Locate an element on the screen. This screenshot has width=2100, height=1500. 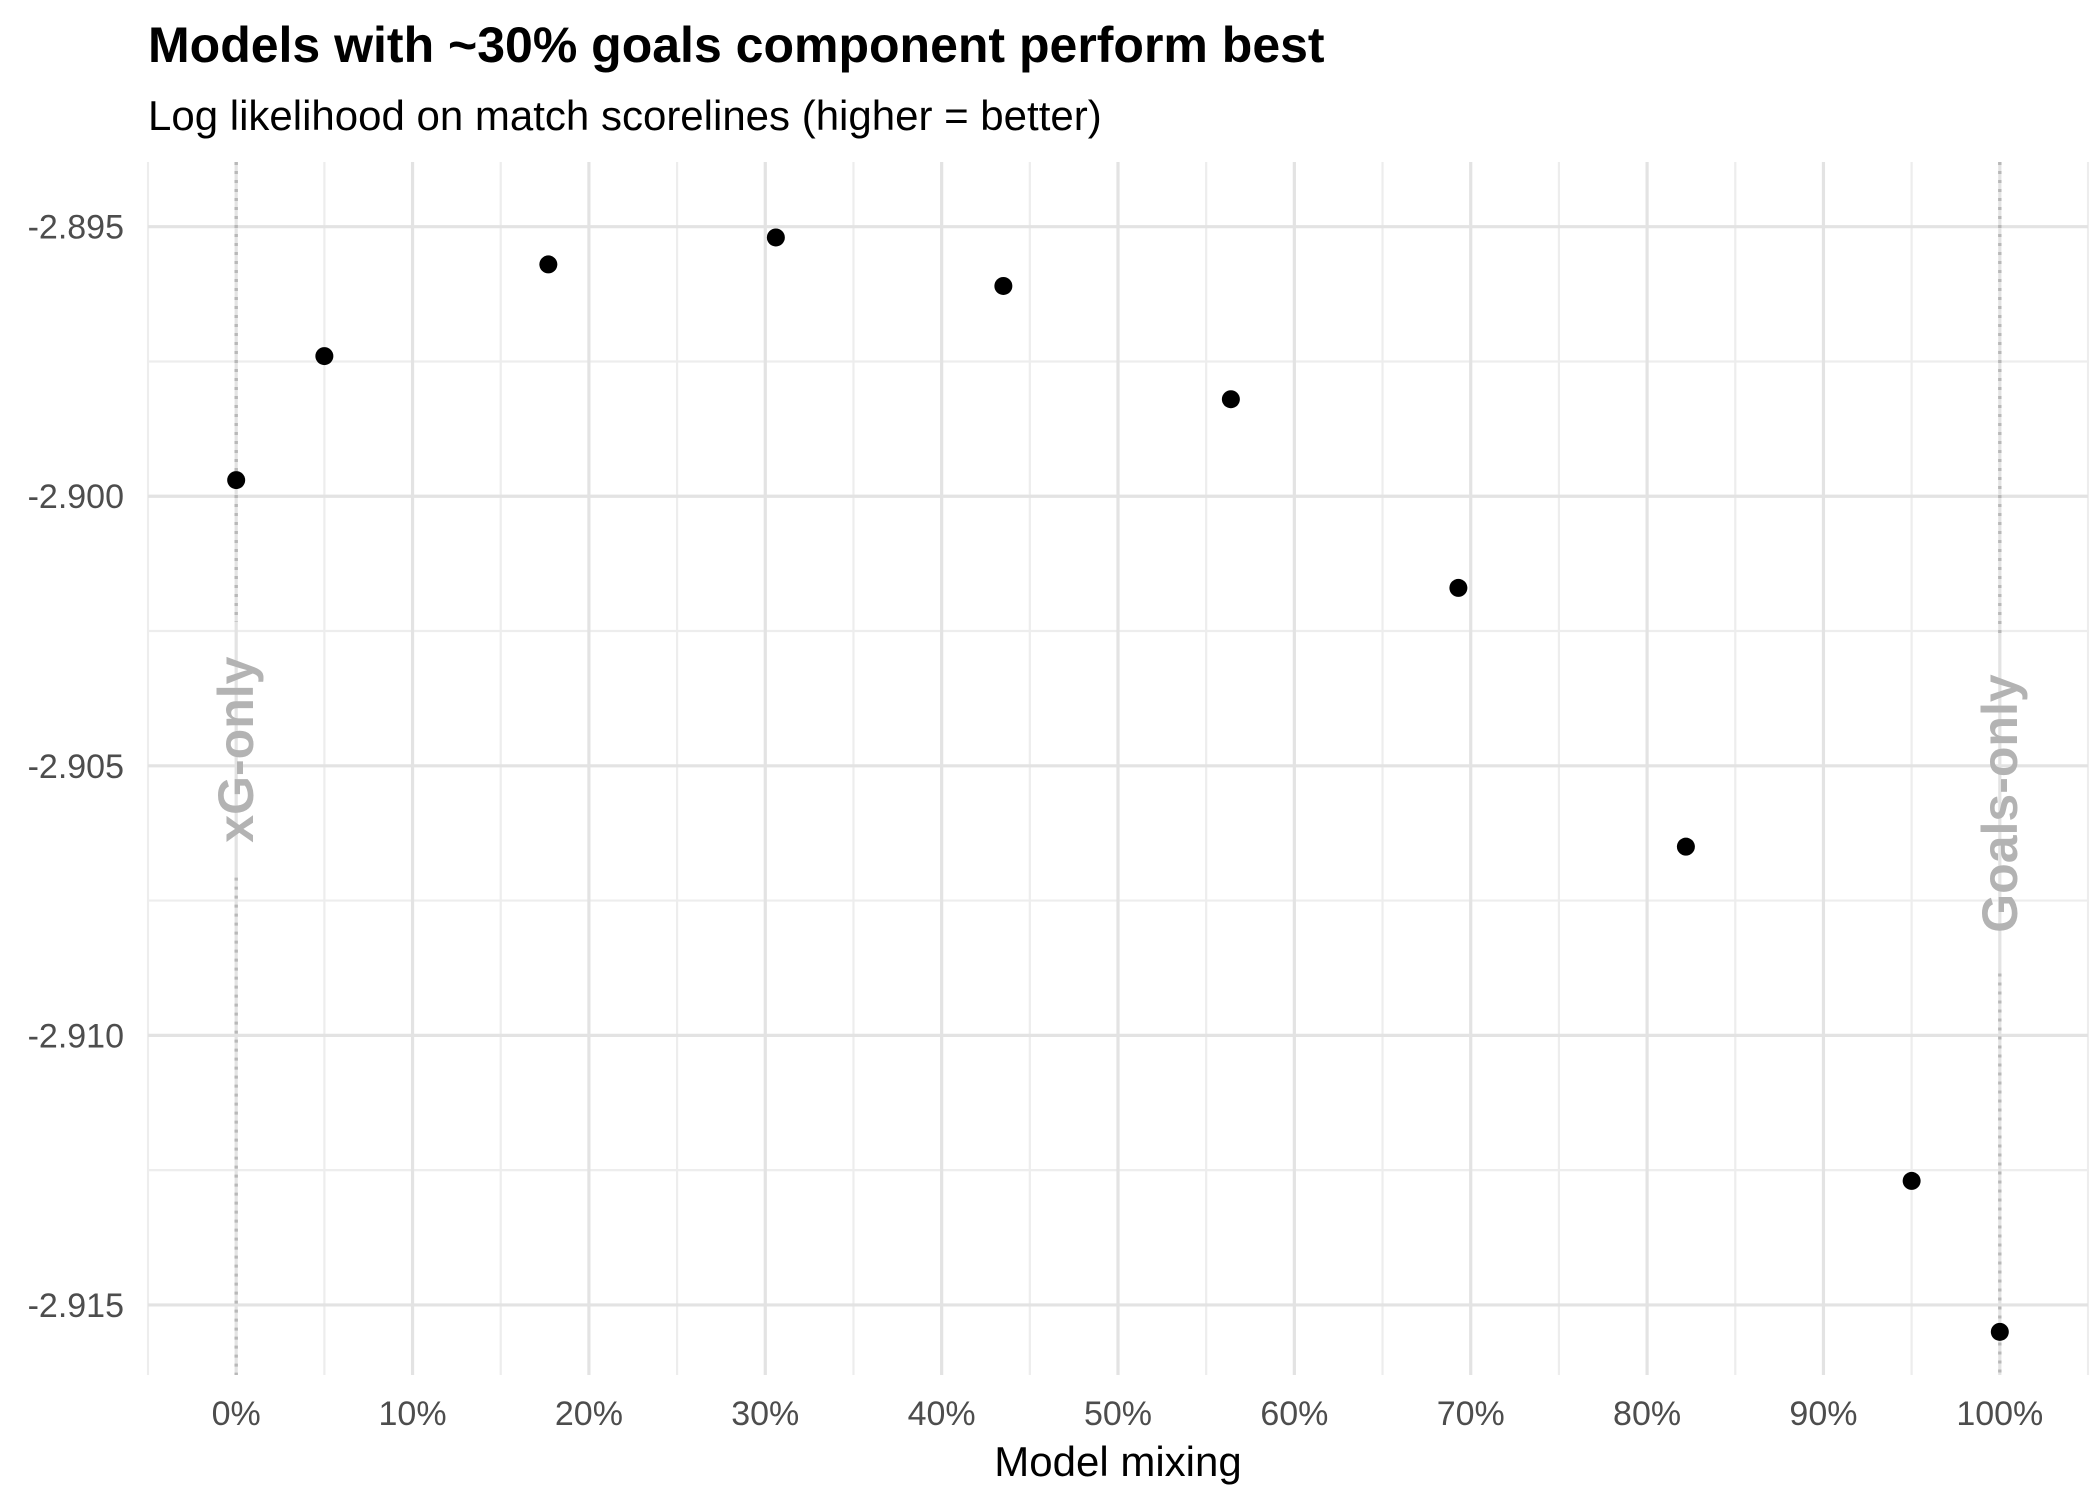
x-tick-label: 0% is located at coordinates (236, 1414).